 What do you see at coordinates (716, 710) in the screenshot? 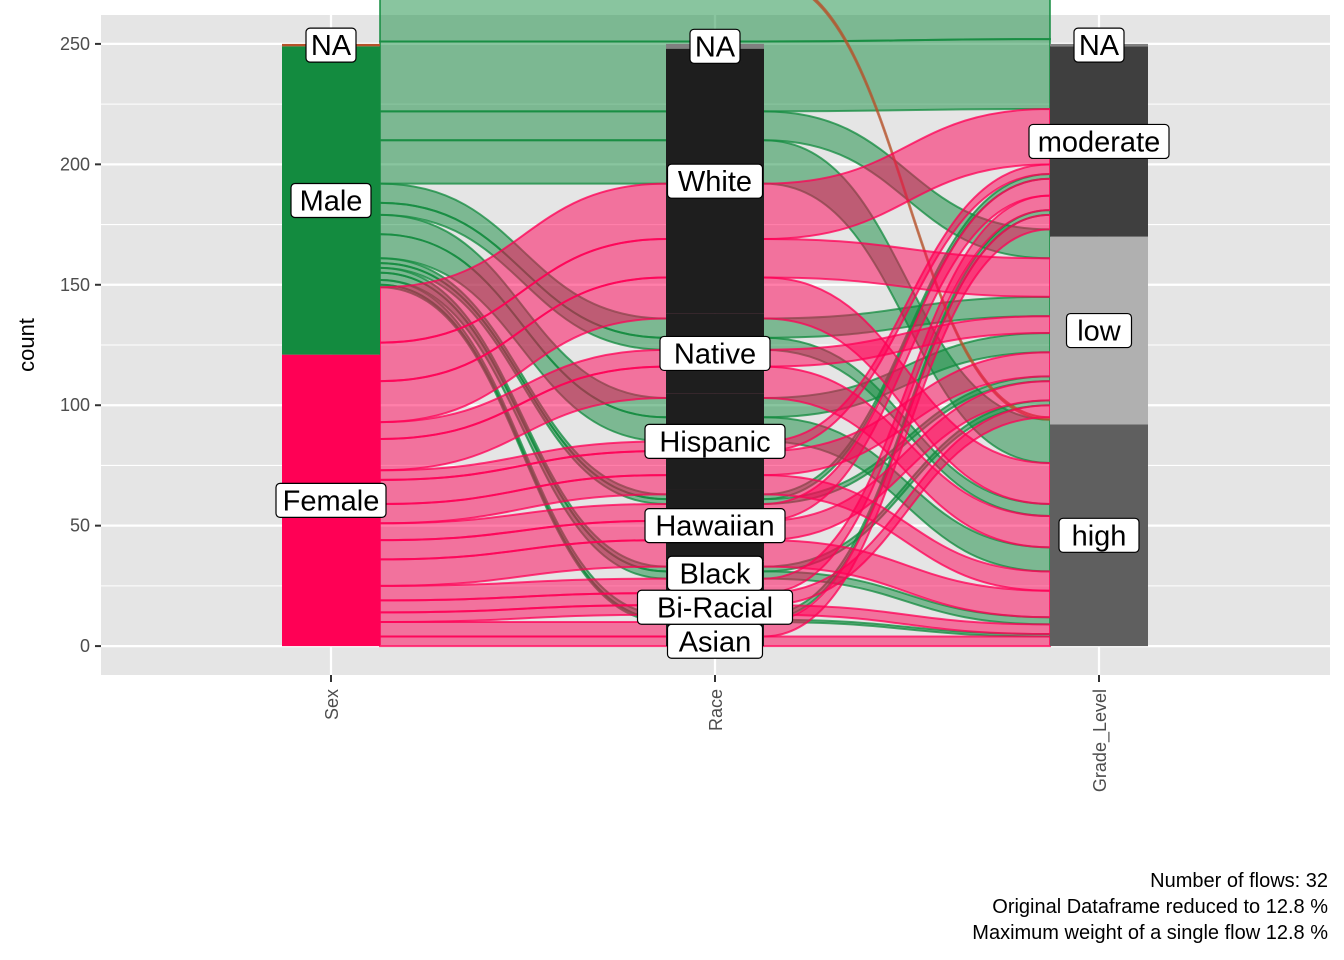
I see `x-tick-label-race: Race` at bounding box center [716, 710].